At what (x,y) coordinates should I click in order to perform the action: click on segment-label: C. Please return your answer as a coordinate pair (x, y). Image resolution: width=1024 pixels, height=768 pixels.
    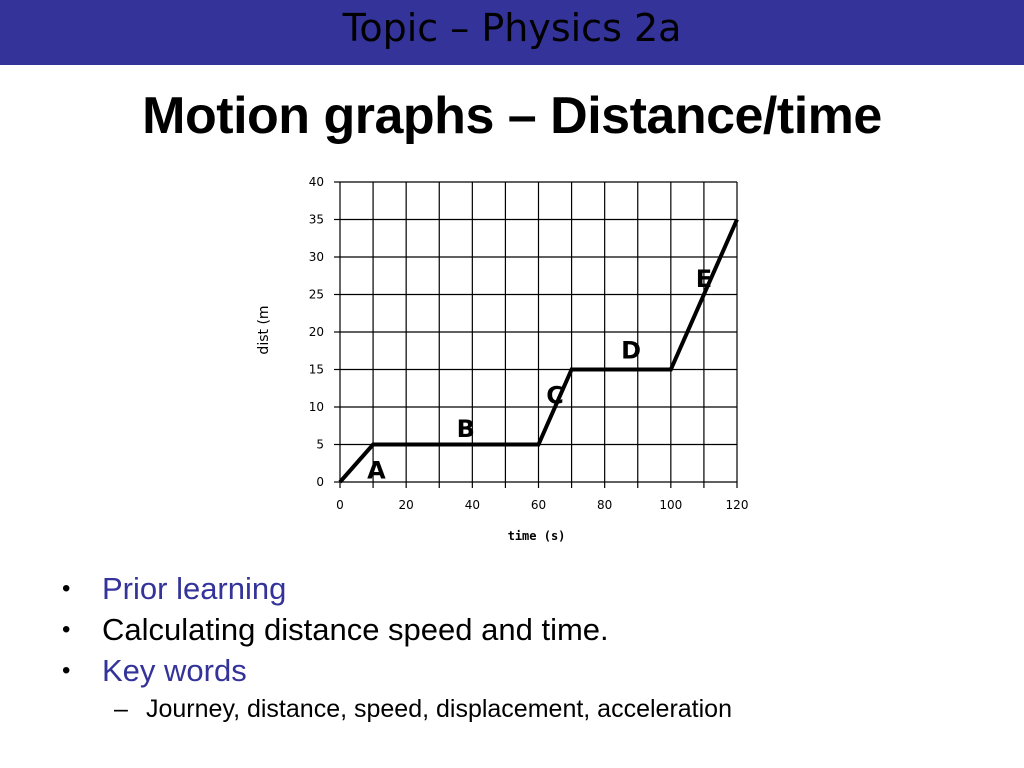
    Looking at the image, I should click on (555, 395).